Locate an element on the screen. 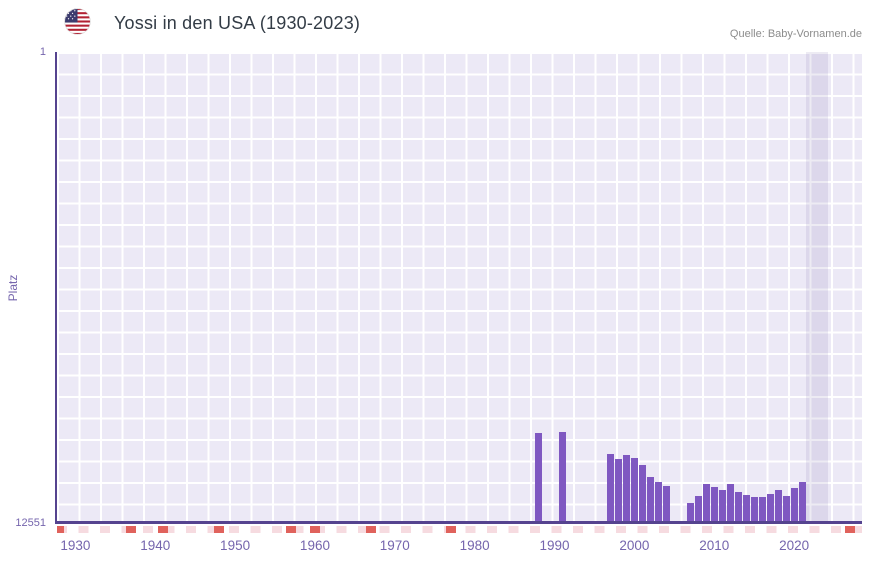 The width and height of the screenshot is (873, 567). x-axis-ticks: 1930 1940 1950 1960 1970 1980 1990 2000 2010 2020 is located at coordinates (459, 547).